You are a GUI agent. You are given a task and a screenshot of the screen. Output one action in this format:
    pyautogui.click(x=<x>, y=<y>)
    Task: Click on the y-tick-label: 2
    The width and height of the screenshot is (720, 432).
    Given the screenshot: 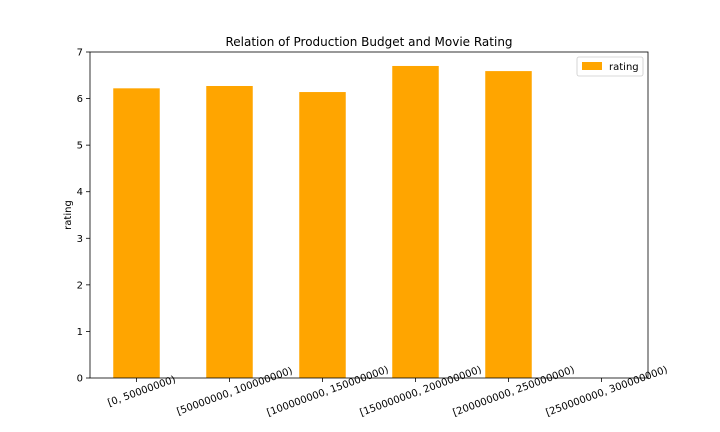 What is the action you would take?
    pyautogui.click(x=80, y=285)
    